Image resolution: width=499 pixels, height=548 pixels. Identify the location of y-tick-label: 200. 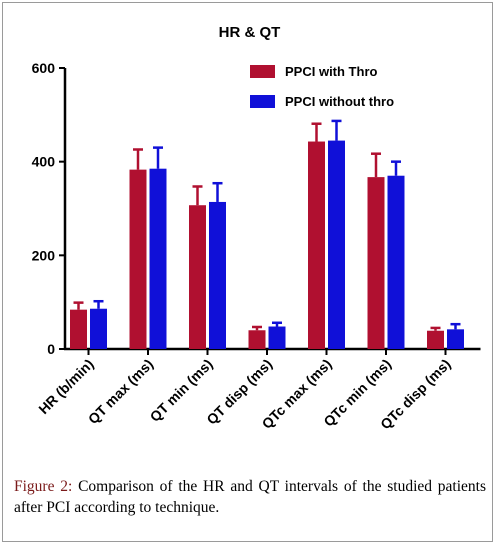
(44, 255).